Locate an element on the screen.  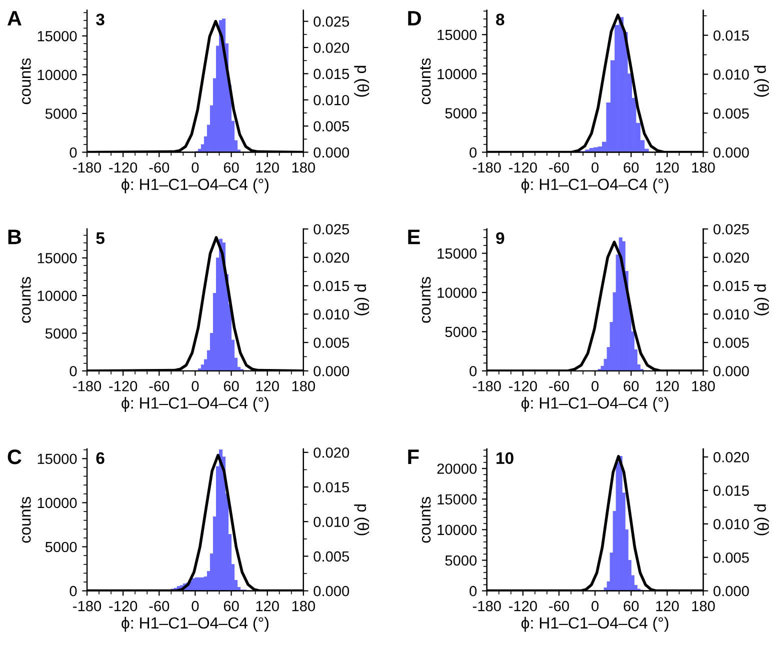
chart-title: B is located at coordinates (15, 237).